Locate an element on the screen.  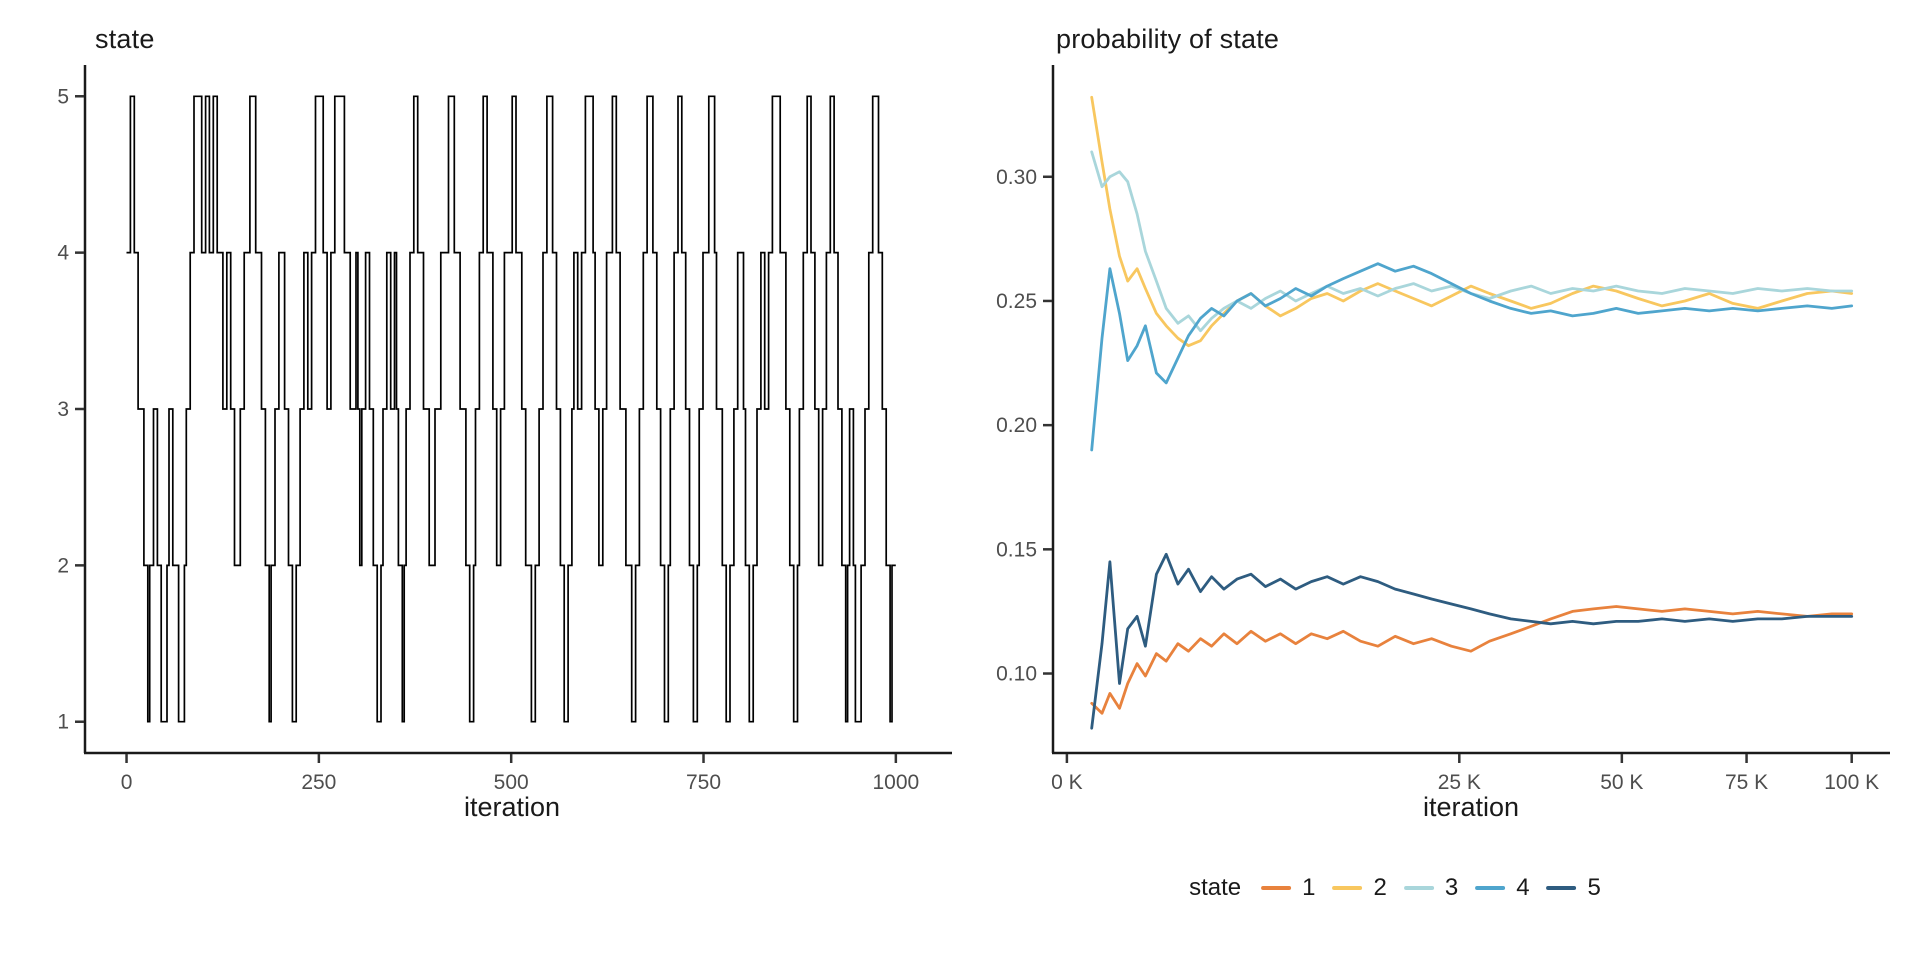
right-chart-x-tick-label: 25 K is located at coordinates (1459, 782).